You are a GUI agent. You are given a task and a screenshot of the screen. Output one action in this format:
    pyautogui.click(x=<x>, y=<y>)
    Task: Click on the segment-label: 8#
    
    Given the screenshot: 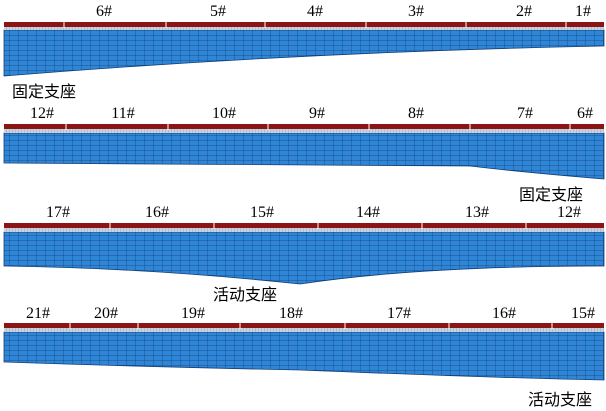 What is the action you would take?
    pyautogui.click(x=416, y=113)
    